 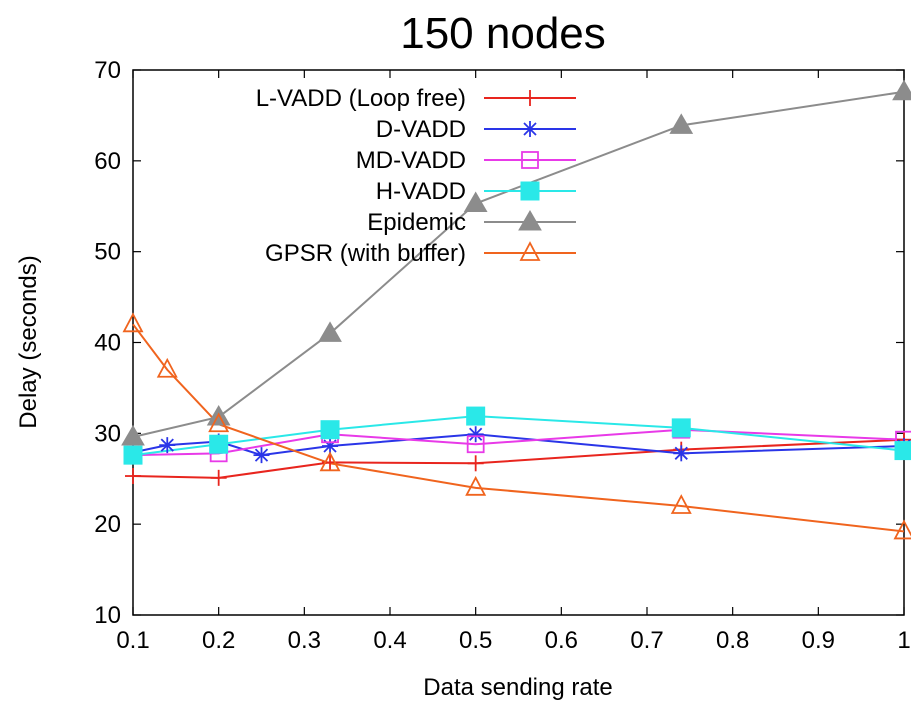 I want to click on y-tick-label: 70, so click(x=107, y=70).